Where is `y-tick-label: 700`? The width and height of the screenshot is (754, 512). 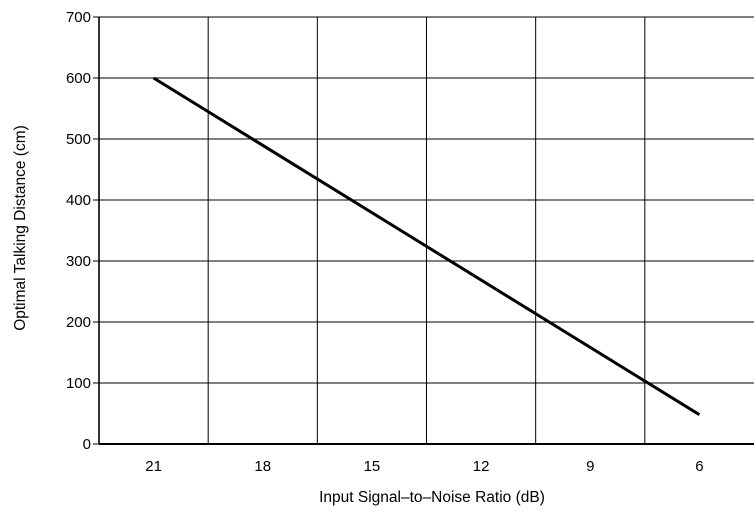
y-tick-label: 700 is located at coordinates (78, 17).